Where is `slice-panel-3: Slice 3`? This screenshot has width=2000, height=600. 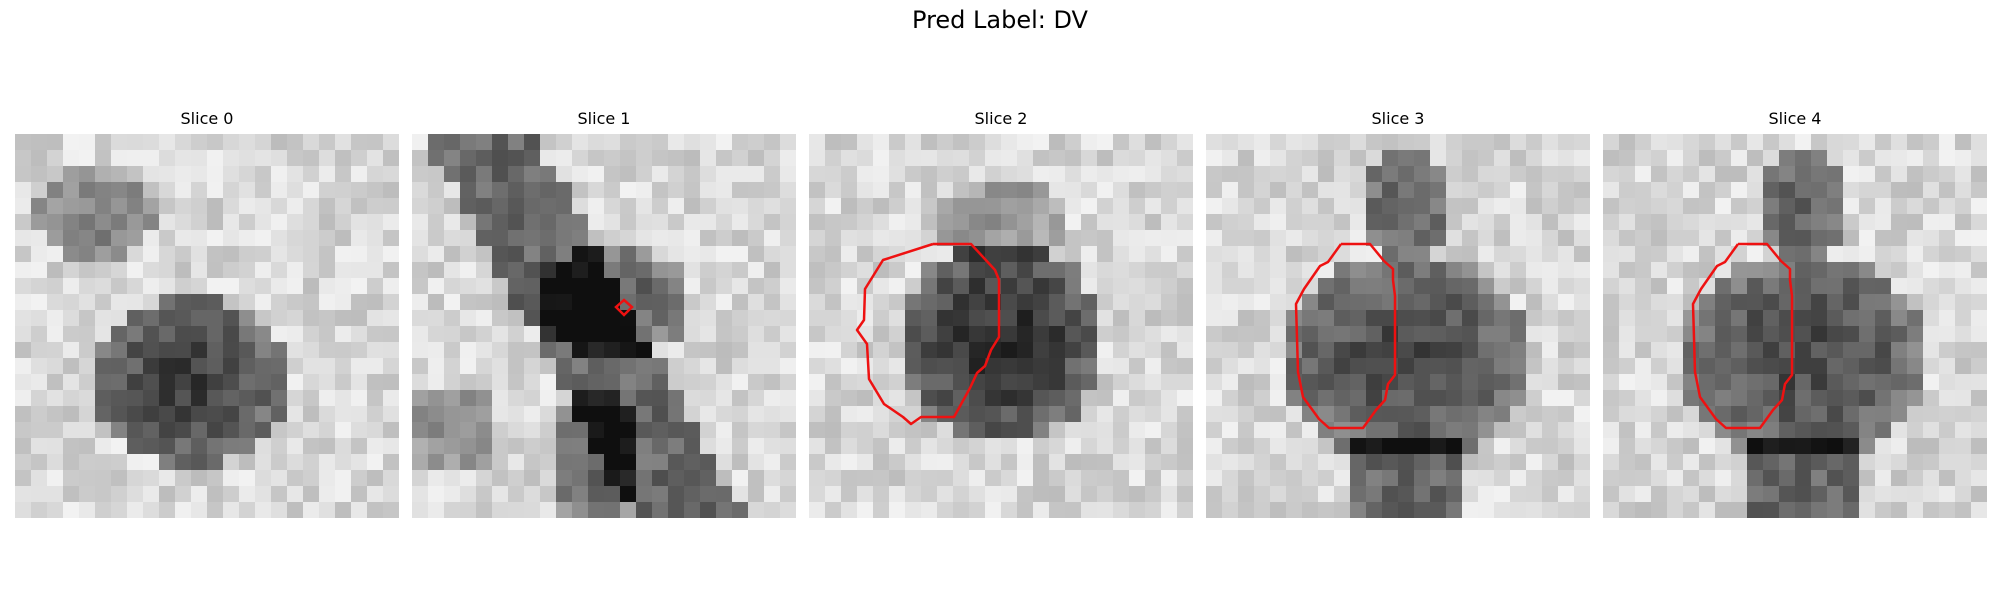 slice-panel-3: Slice 3 is located at coordinates (1398, 313).